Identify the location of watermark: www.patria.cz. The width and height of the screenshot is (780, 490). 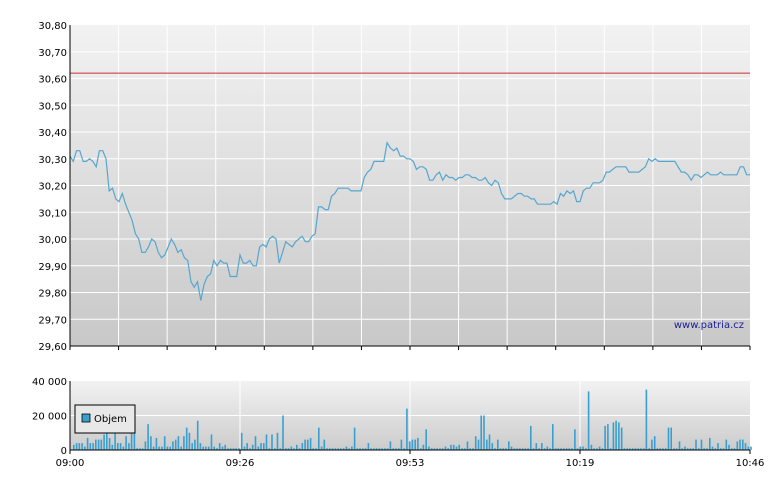
(709, 325).